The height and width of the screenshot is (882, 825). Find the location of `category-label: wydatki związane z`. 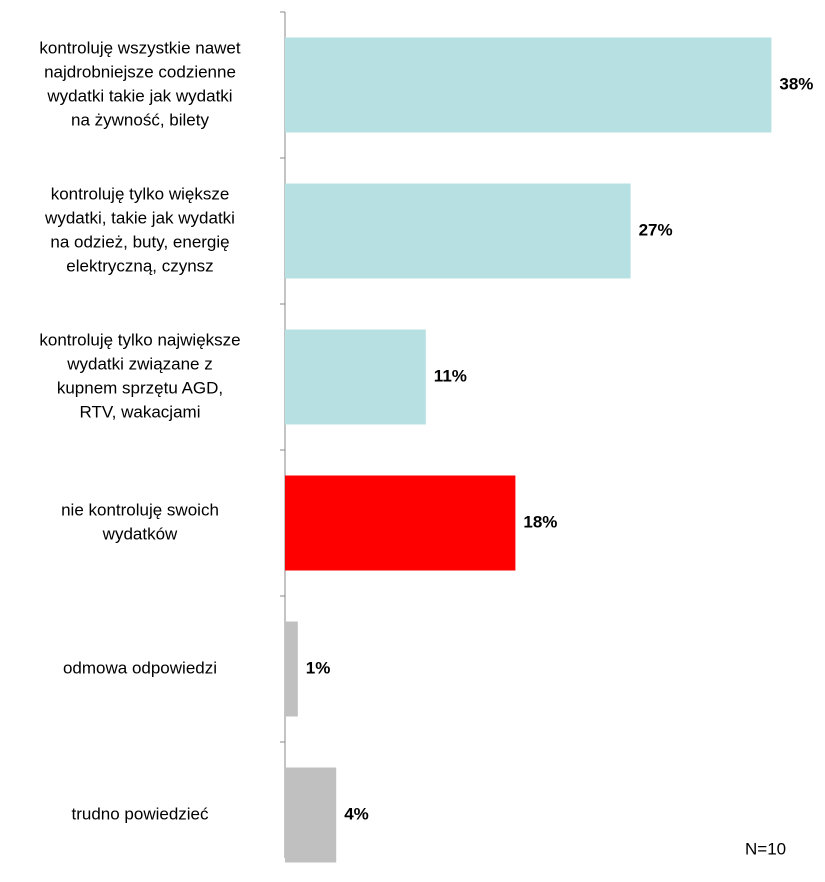

category-label: wydatki związane z is located at coordinates (139, 363).